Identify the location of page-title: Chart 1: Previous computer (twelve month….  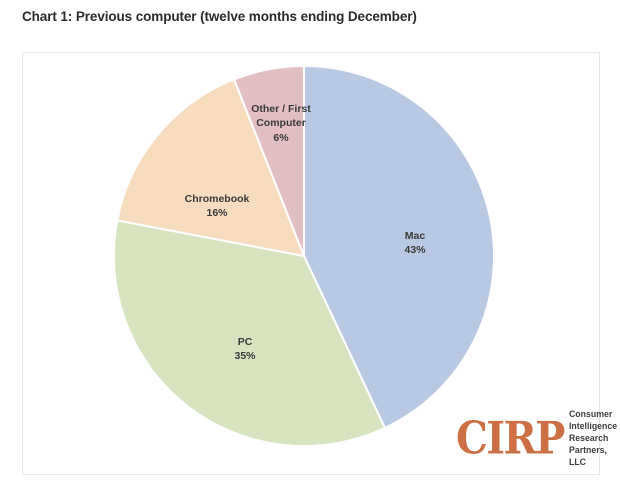
(219, 16).